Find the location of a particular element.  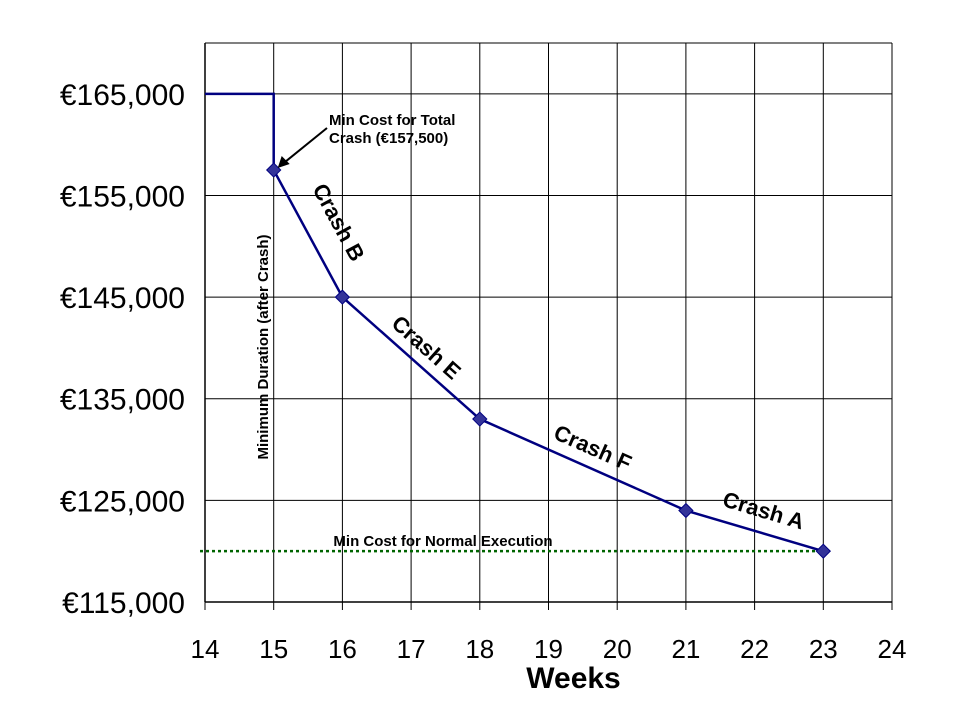

x-tick-label: 18 is located at coordinates (479, 649).